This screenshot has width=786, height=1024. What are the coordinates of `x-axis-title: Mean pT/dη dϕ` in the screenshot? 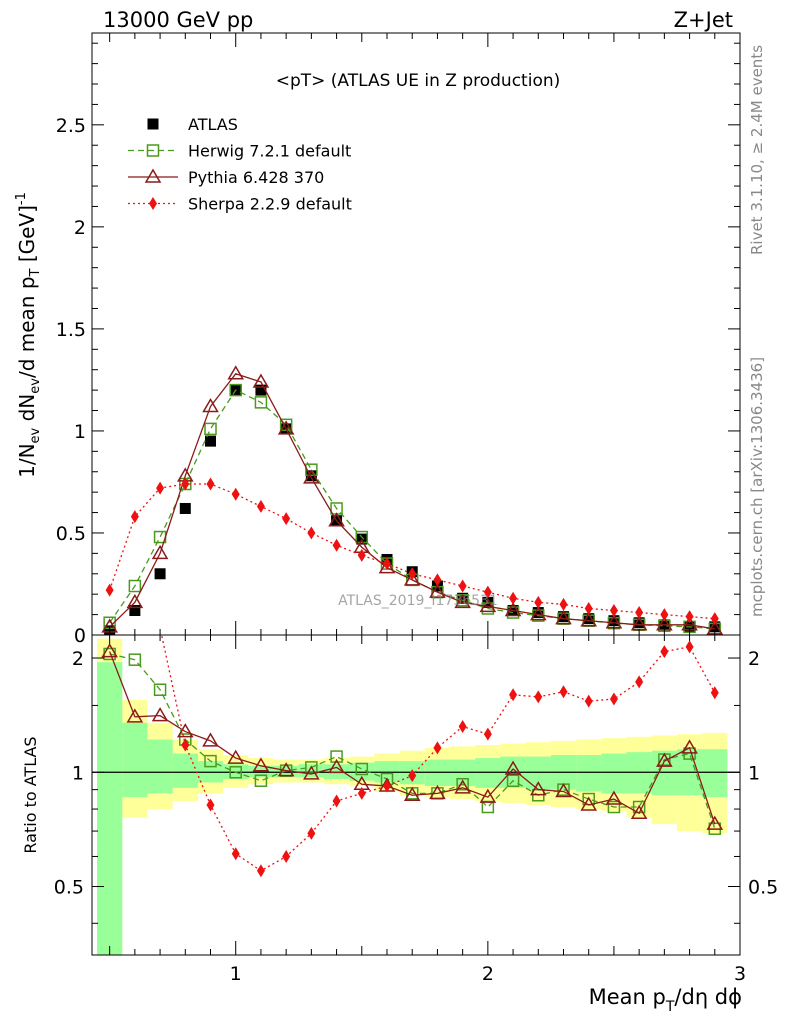 It's located at (665, 1000).